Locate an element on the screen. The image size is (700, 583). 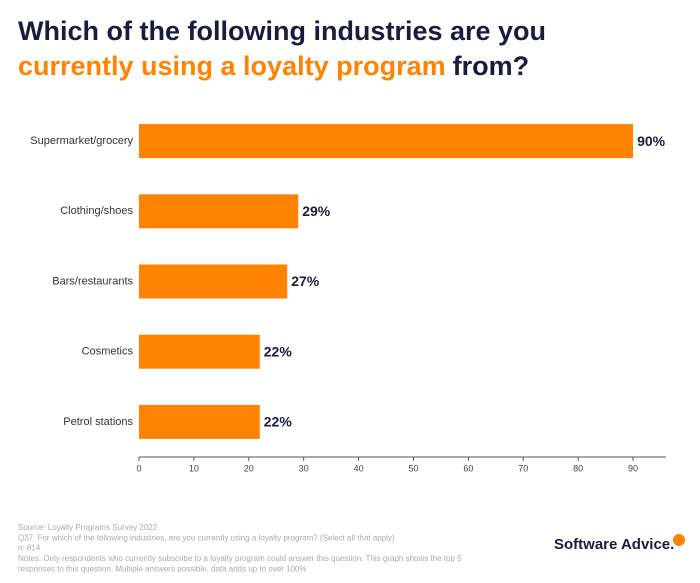
x-tick-label: 0 is located at coordinates (138, 468).